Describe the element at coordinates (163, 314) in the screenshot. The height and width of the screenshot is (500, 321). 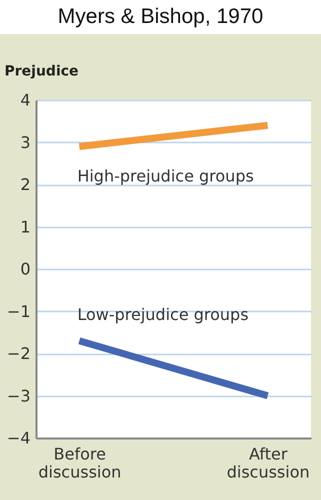
I see `series-label: Low-prejudice groups` at that location.